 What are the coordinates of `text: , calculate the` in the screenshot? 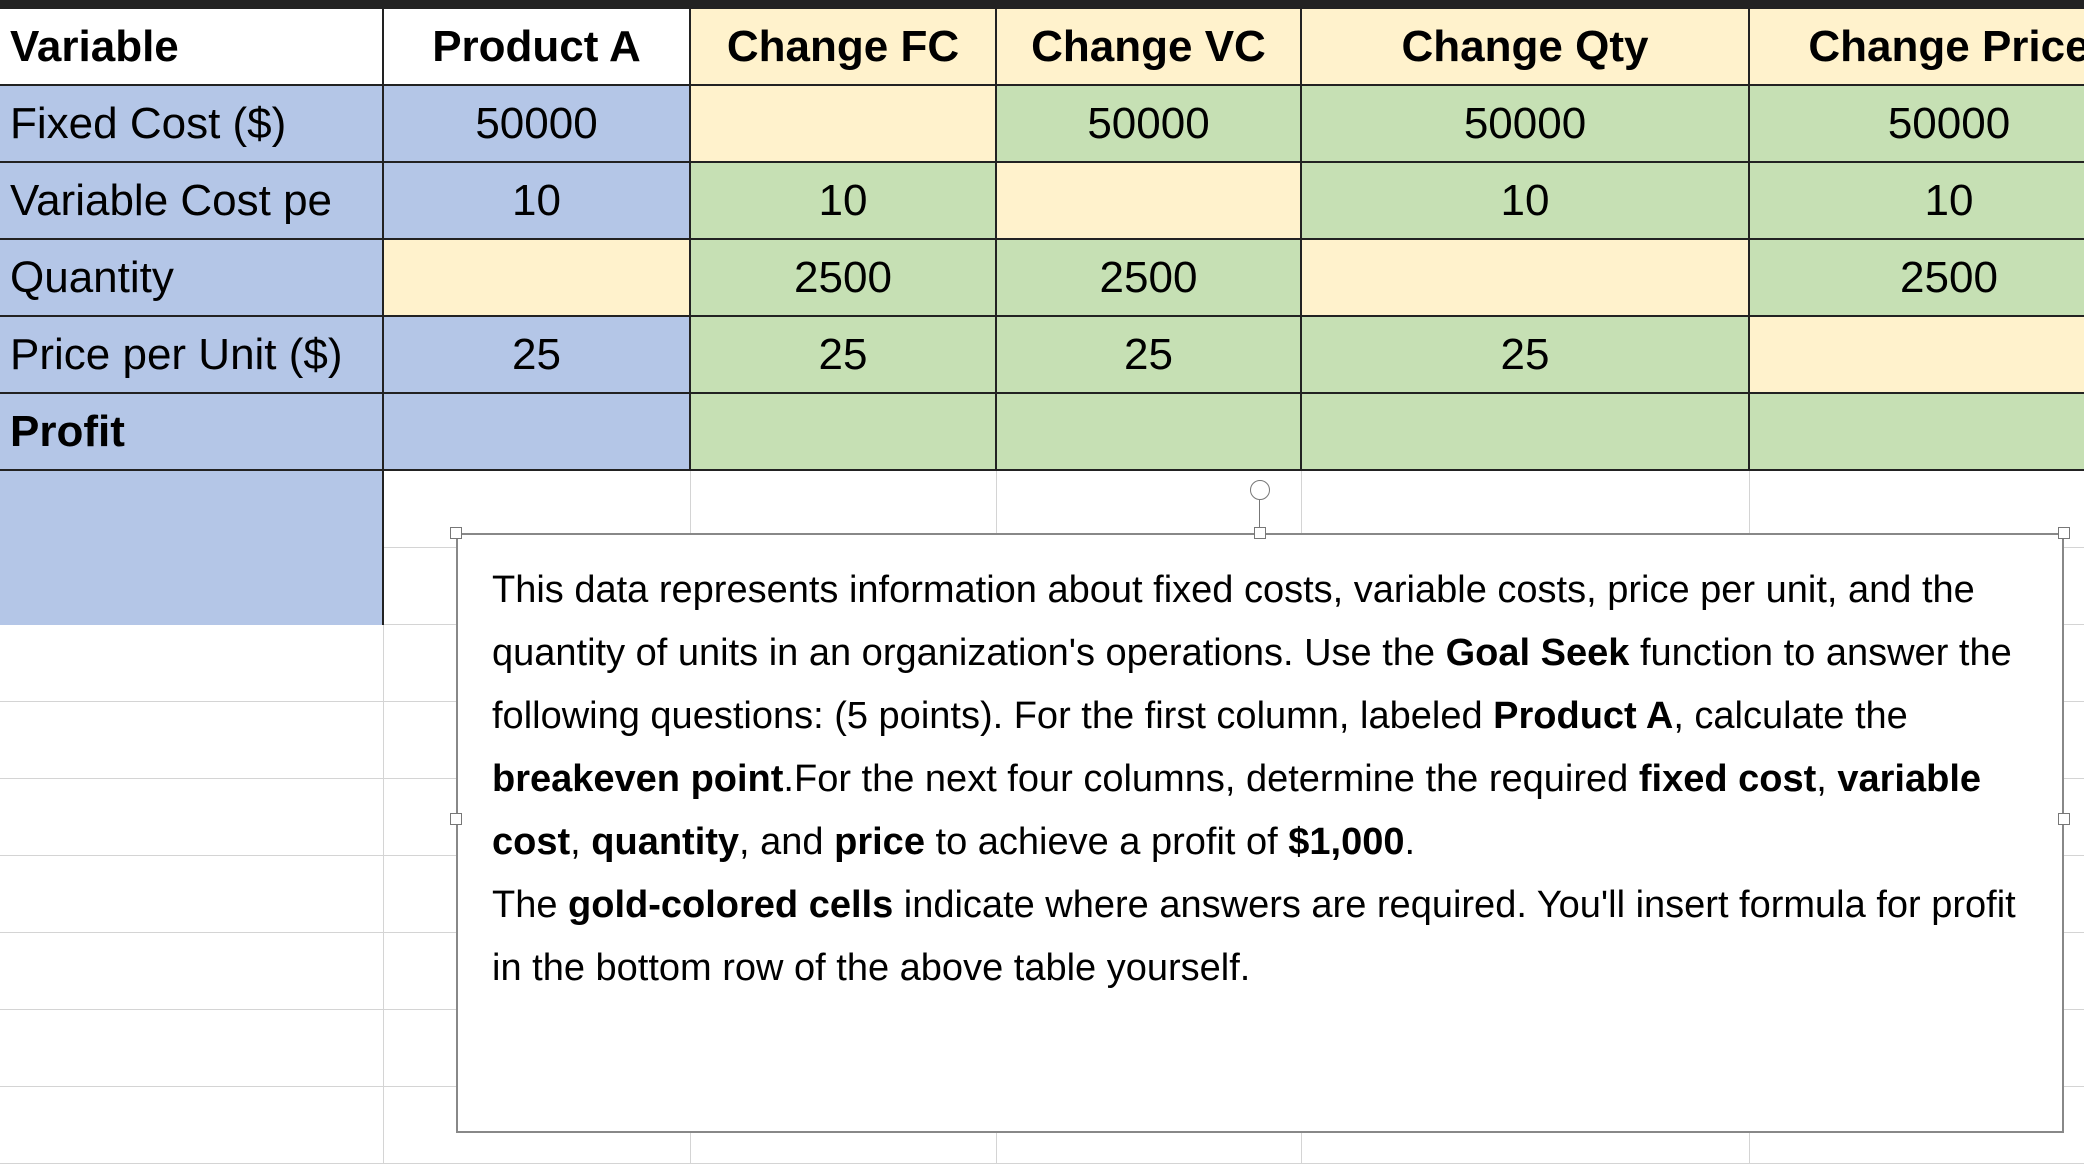 It's located at (1790, 716).